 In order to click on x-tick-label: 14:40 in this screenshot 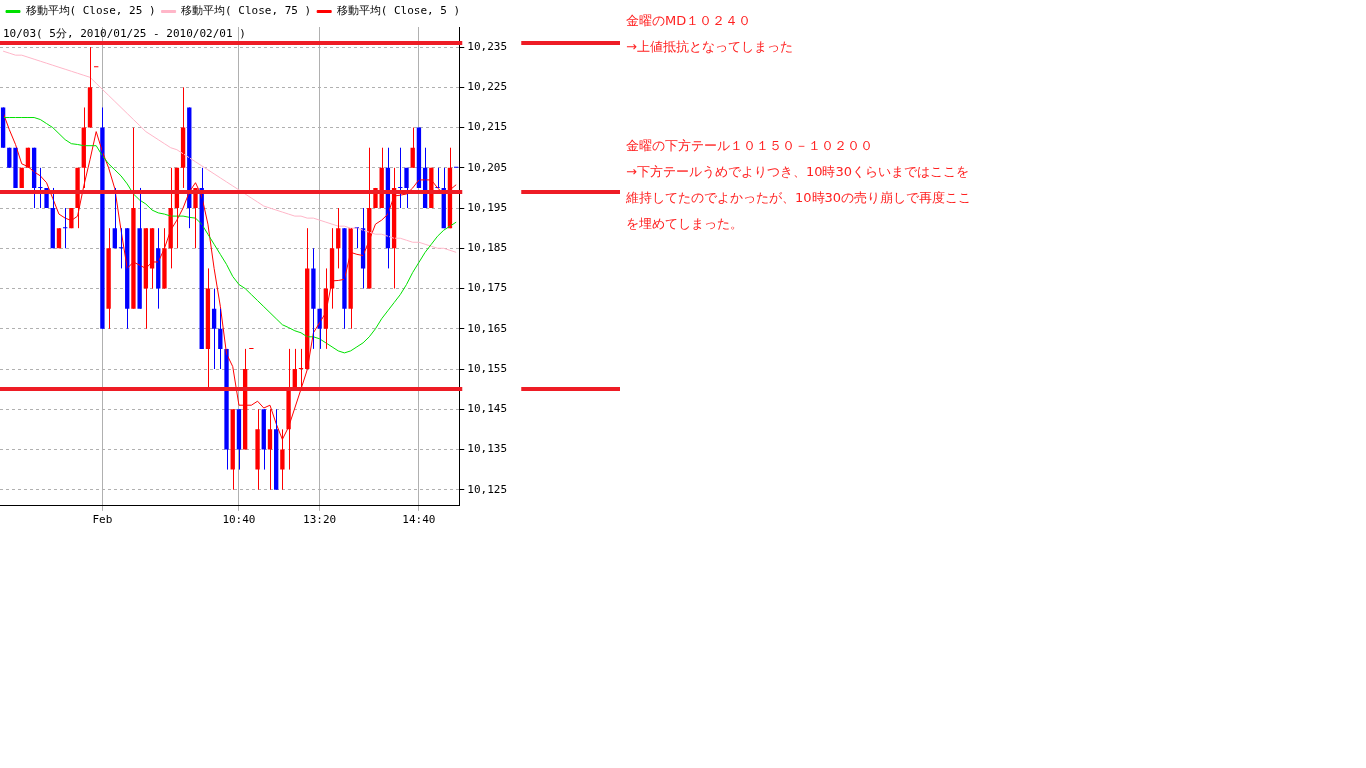, I will do `click(419, 520)`.